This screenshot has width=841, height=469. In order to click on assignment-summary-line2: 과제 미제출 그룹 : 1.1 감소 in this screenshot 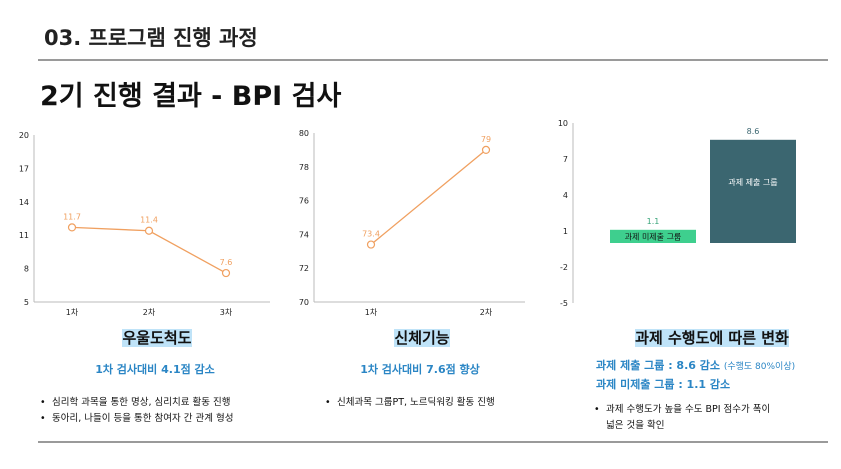, I will do `click(663, 384)`.